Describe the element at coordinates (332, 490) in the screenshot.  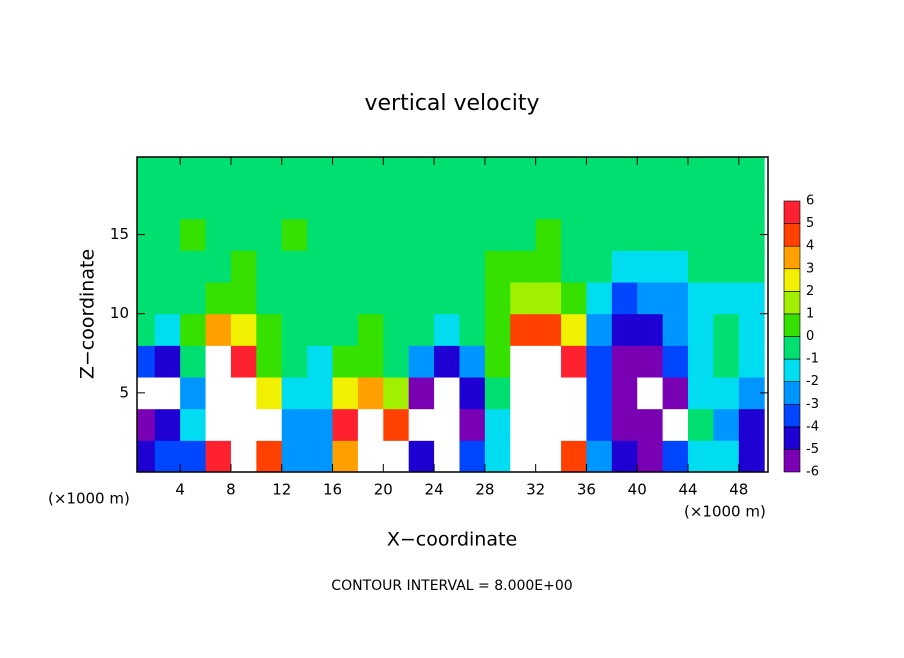
I see `x-tick-label: 16` at that location.